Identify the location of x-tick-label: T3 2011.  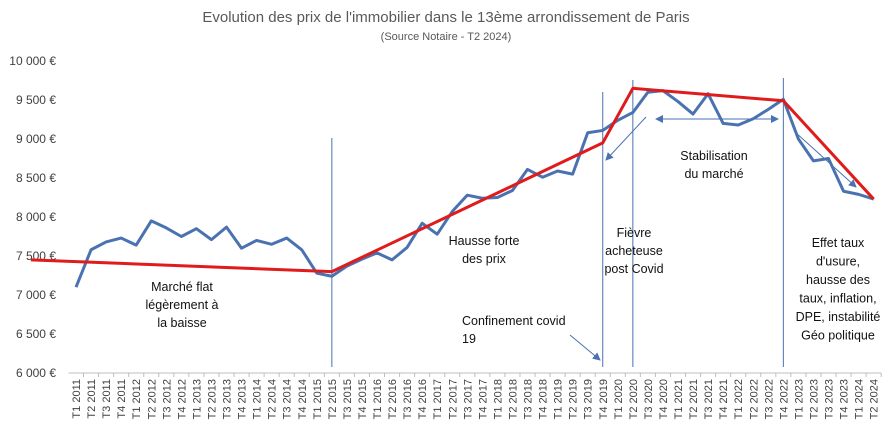
(107, 399).